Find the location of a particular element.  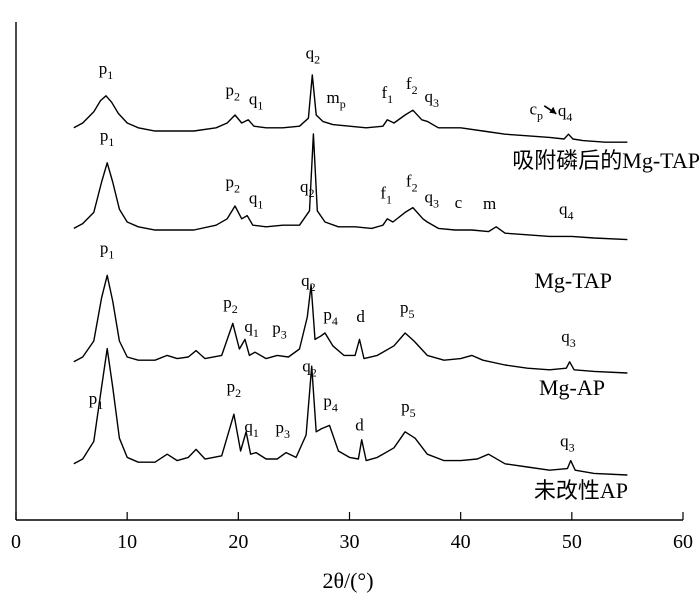

peak-label-1-5: mp is located at coordinates (336, 99).